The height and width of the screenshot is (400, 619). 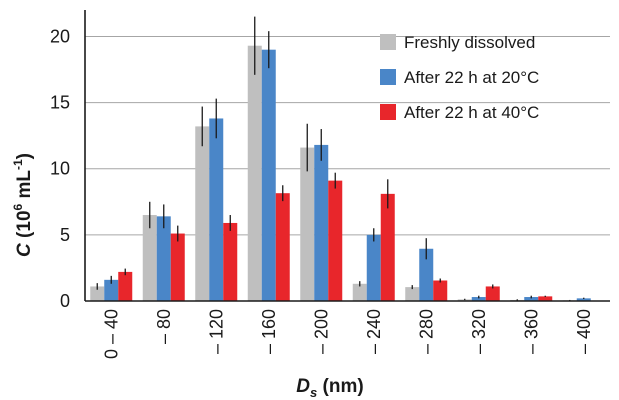 What do you see at coordinates (18, 164) in the screenshot?
I see `y-axis-unit-exponent-2: -1` at bounding box center [18, 164].